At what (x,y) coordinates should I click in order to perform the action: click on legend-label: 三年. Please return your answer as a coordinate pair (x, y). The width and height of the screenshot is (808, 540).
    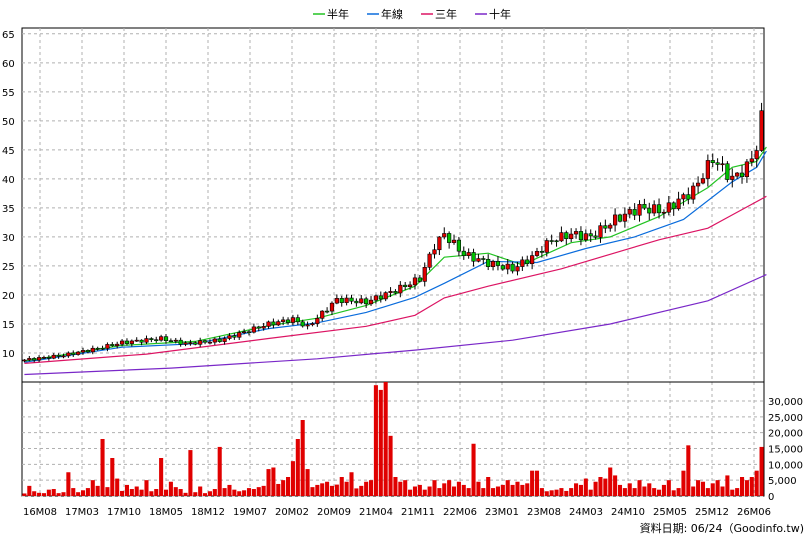
    Looking at the image, I should click on (446, 14).